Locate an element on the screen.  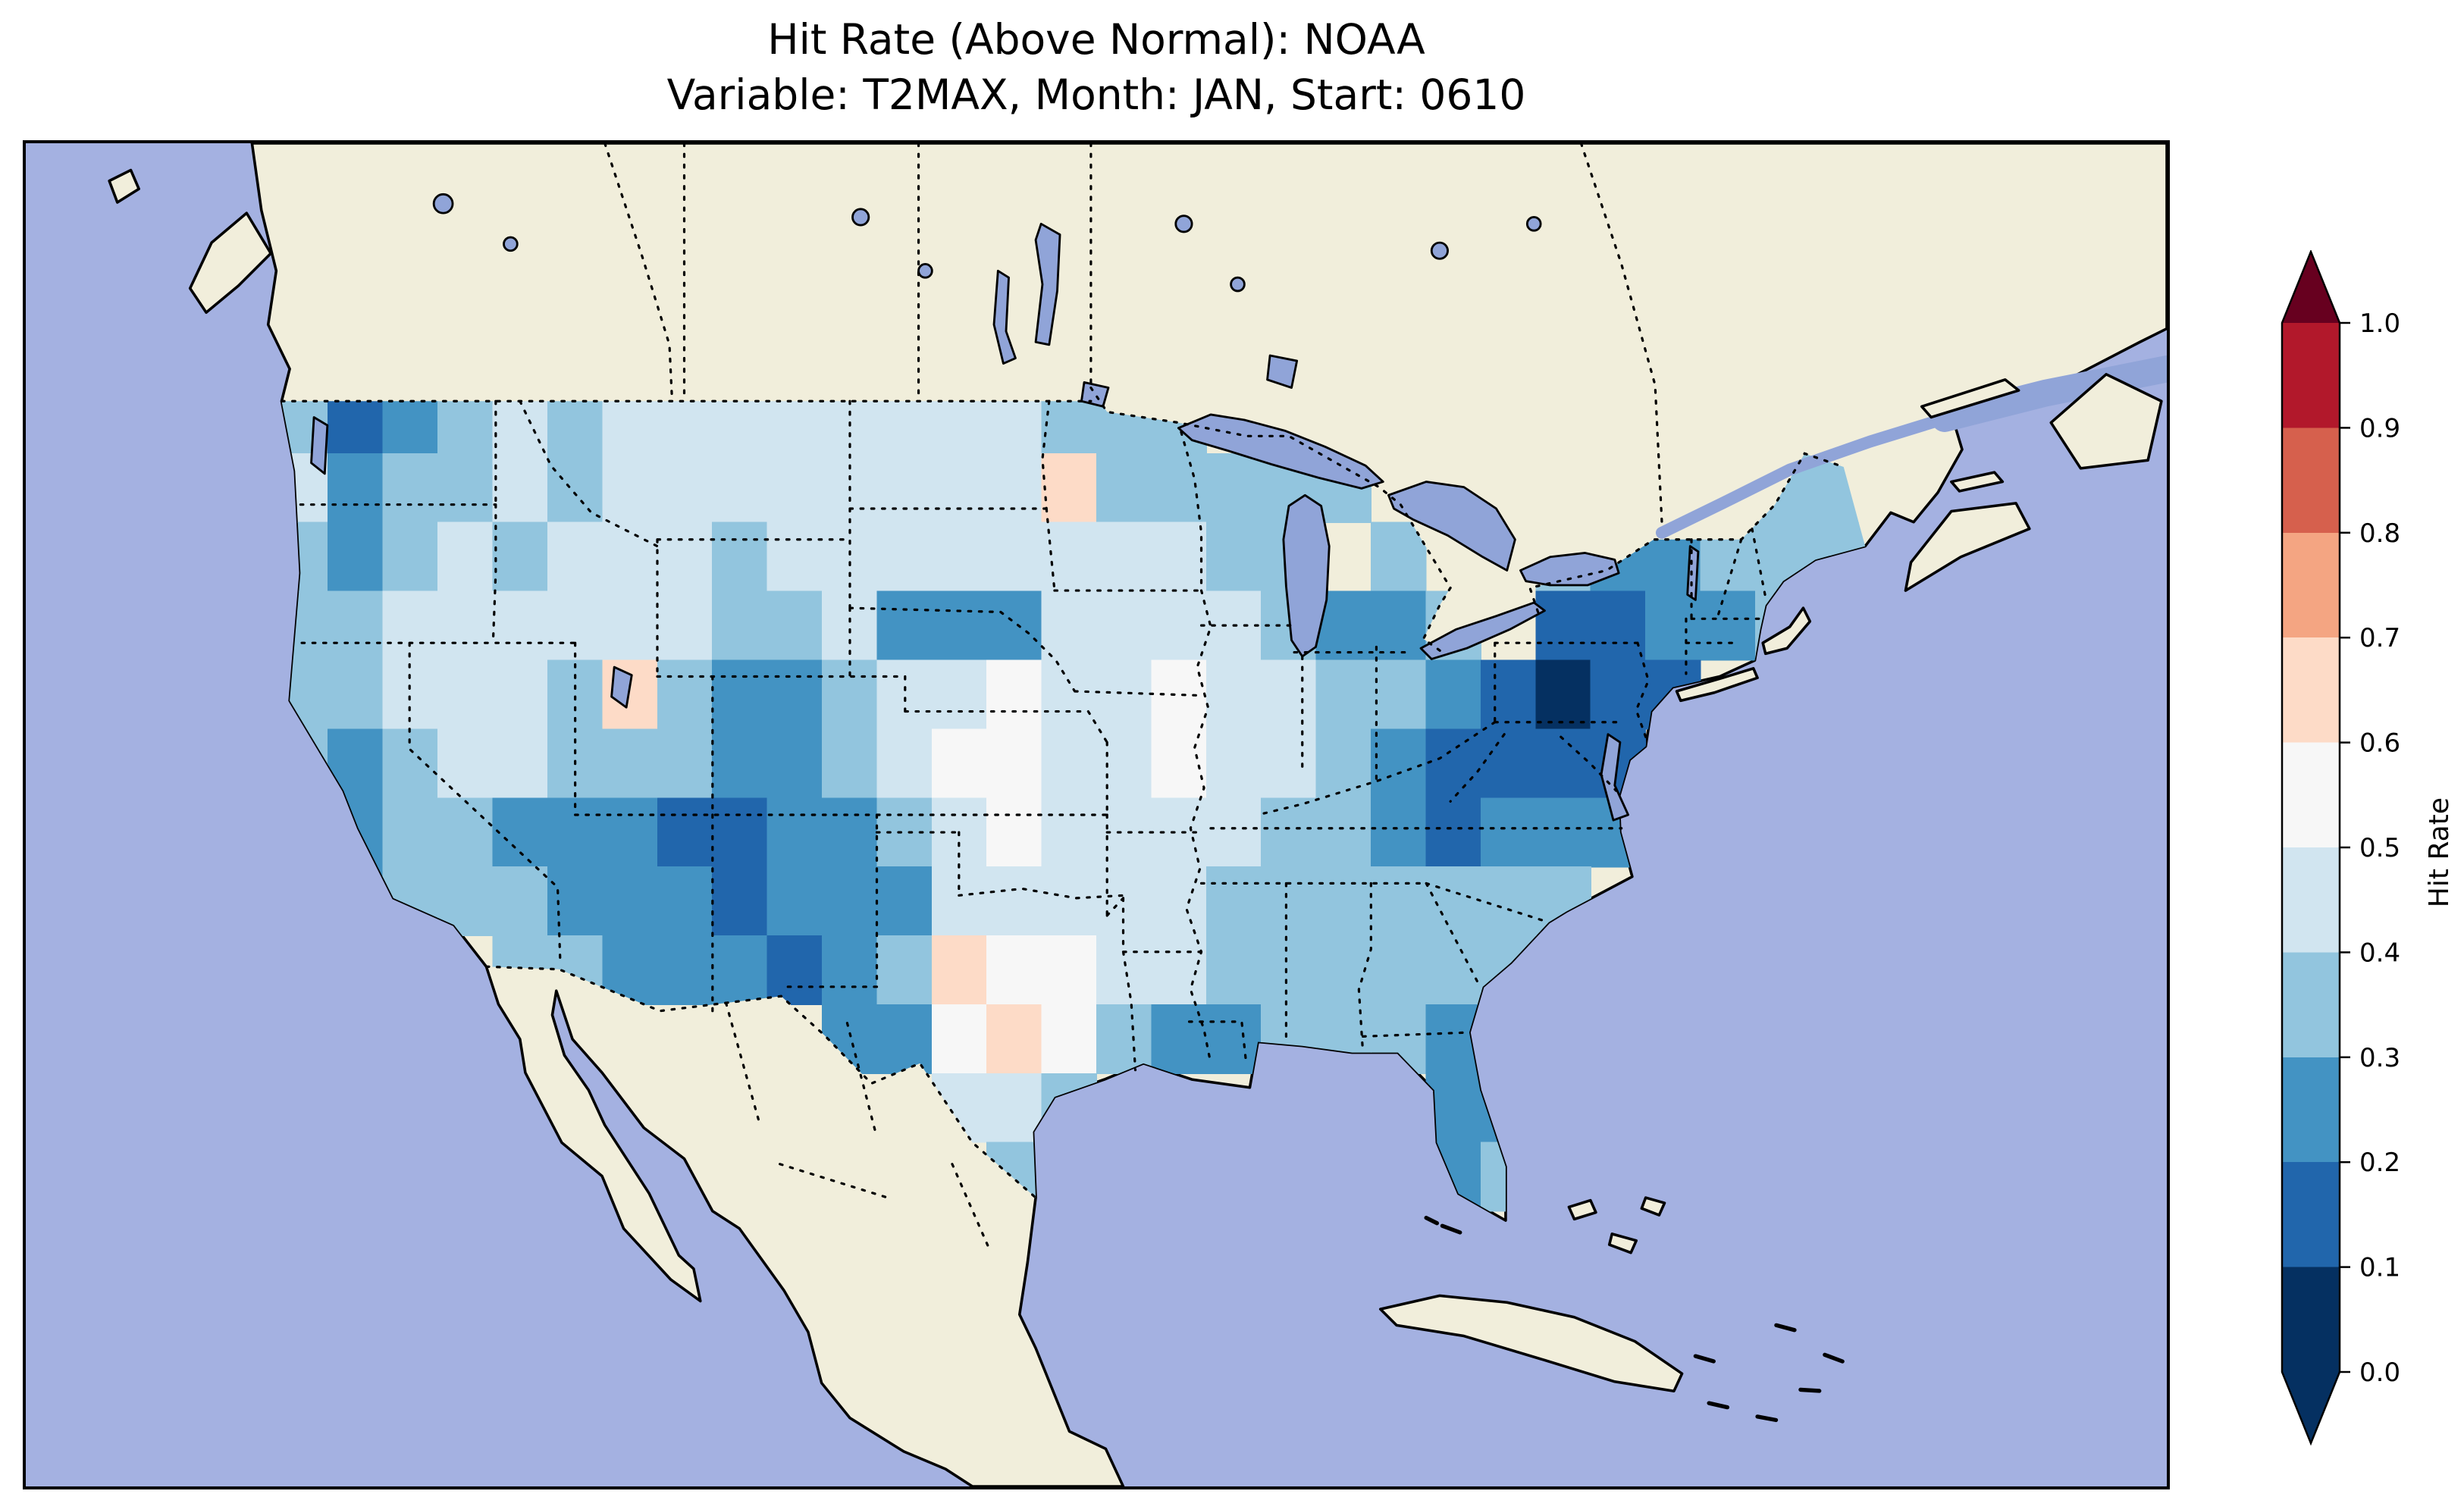
colorbar-tick-label: 1.0 is located at coordinates (2380, 324).